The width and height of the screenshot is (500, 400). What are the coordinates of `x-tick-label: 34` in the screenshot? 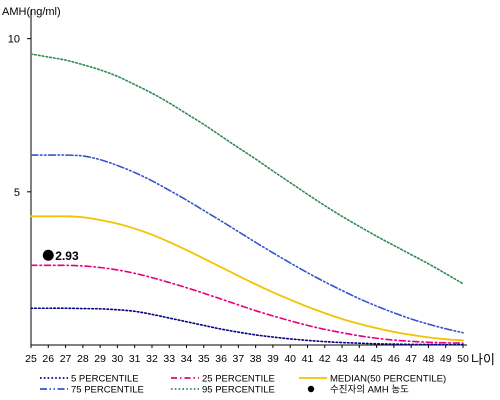 It's located at (187, 359).